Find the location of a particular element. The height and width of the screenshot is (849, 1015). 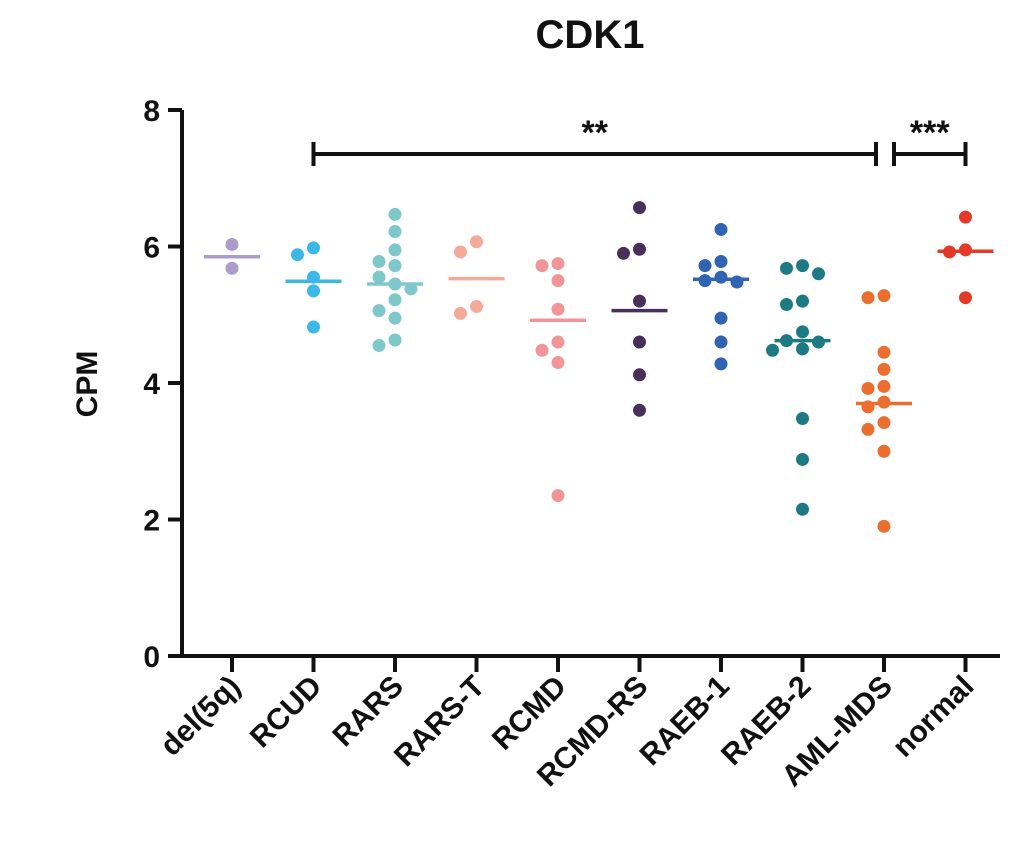

x-tick-label: RAEB-1 is located at coordinates (685, 721).